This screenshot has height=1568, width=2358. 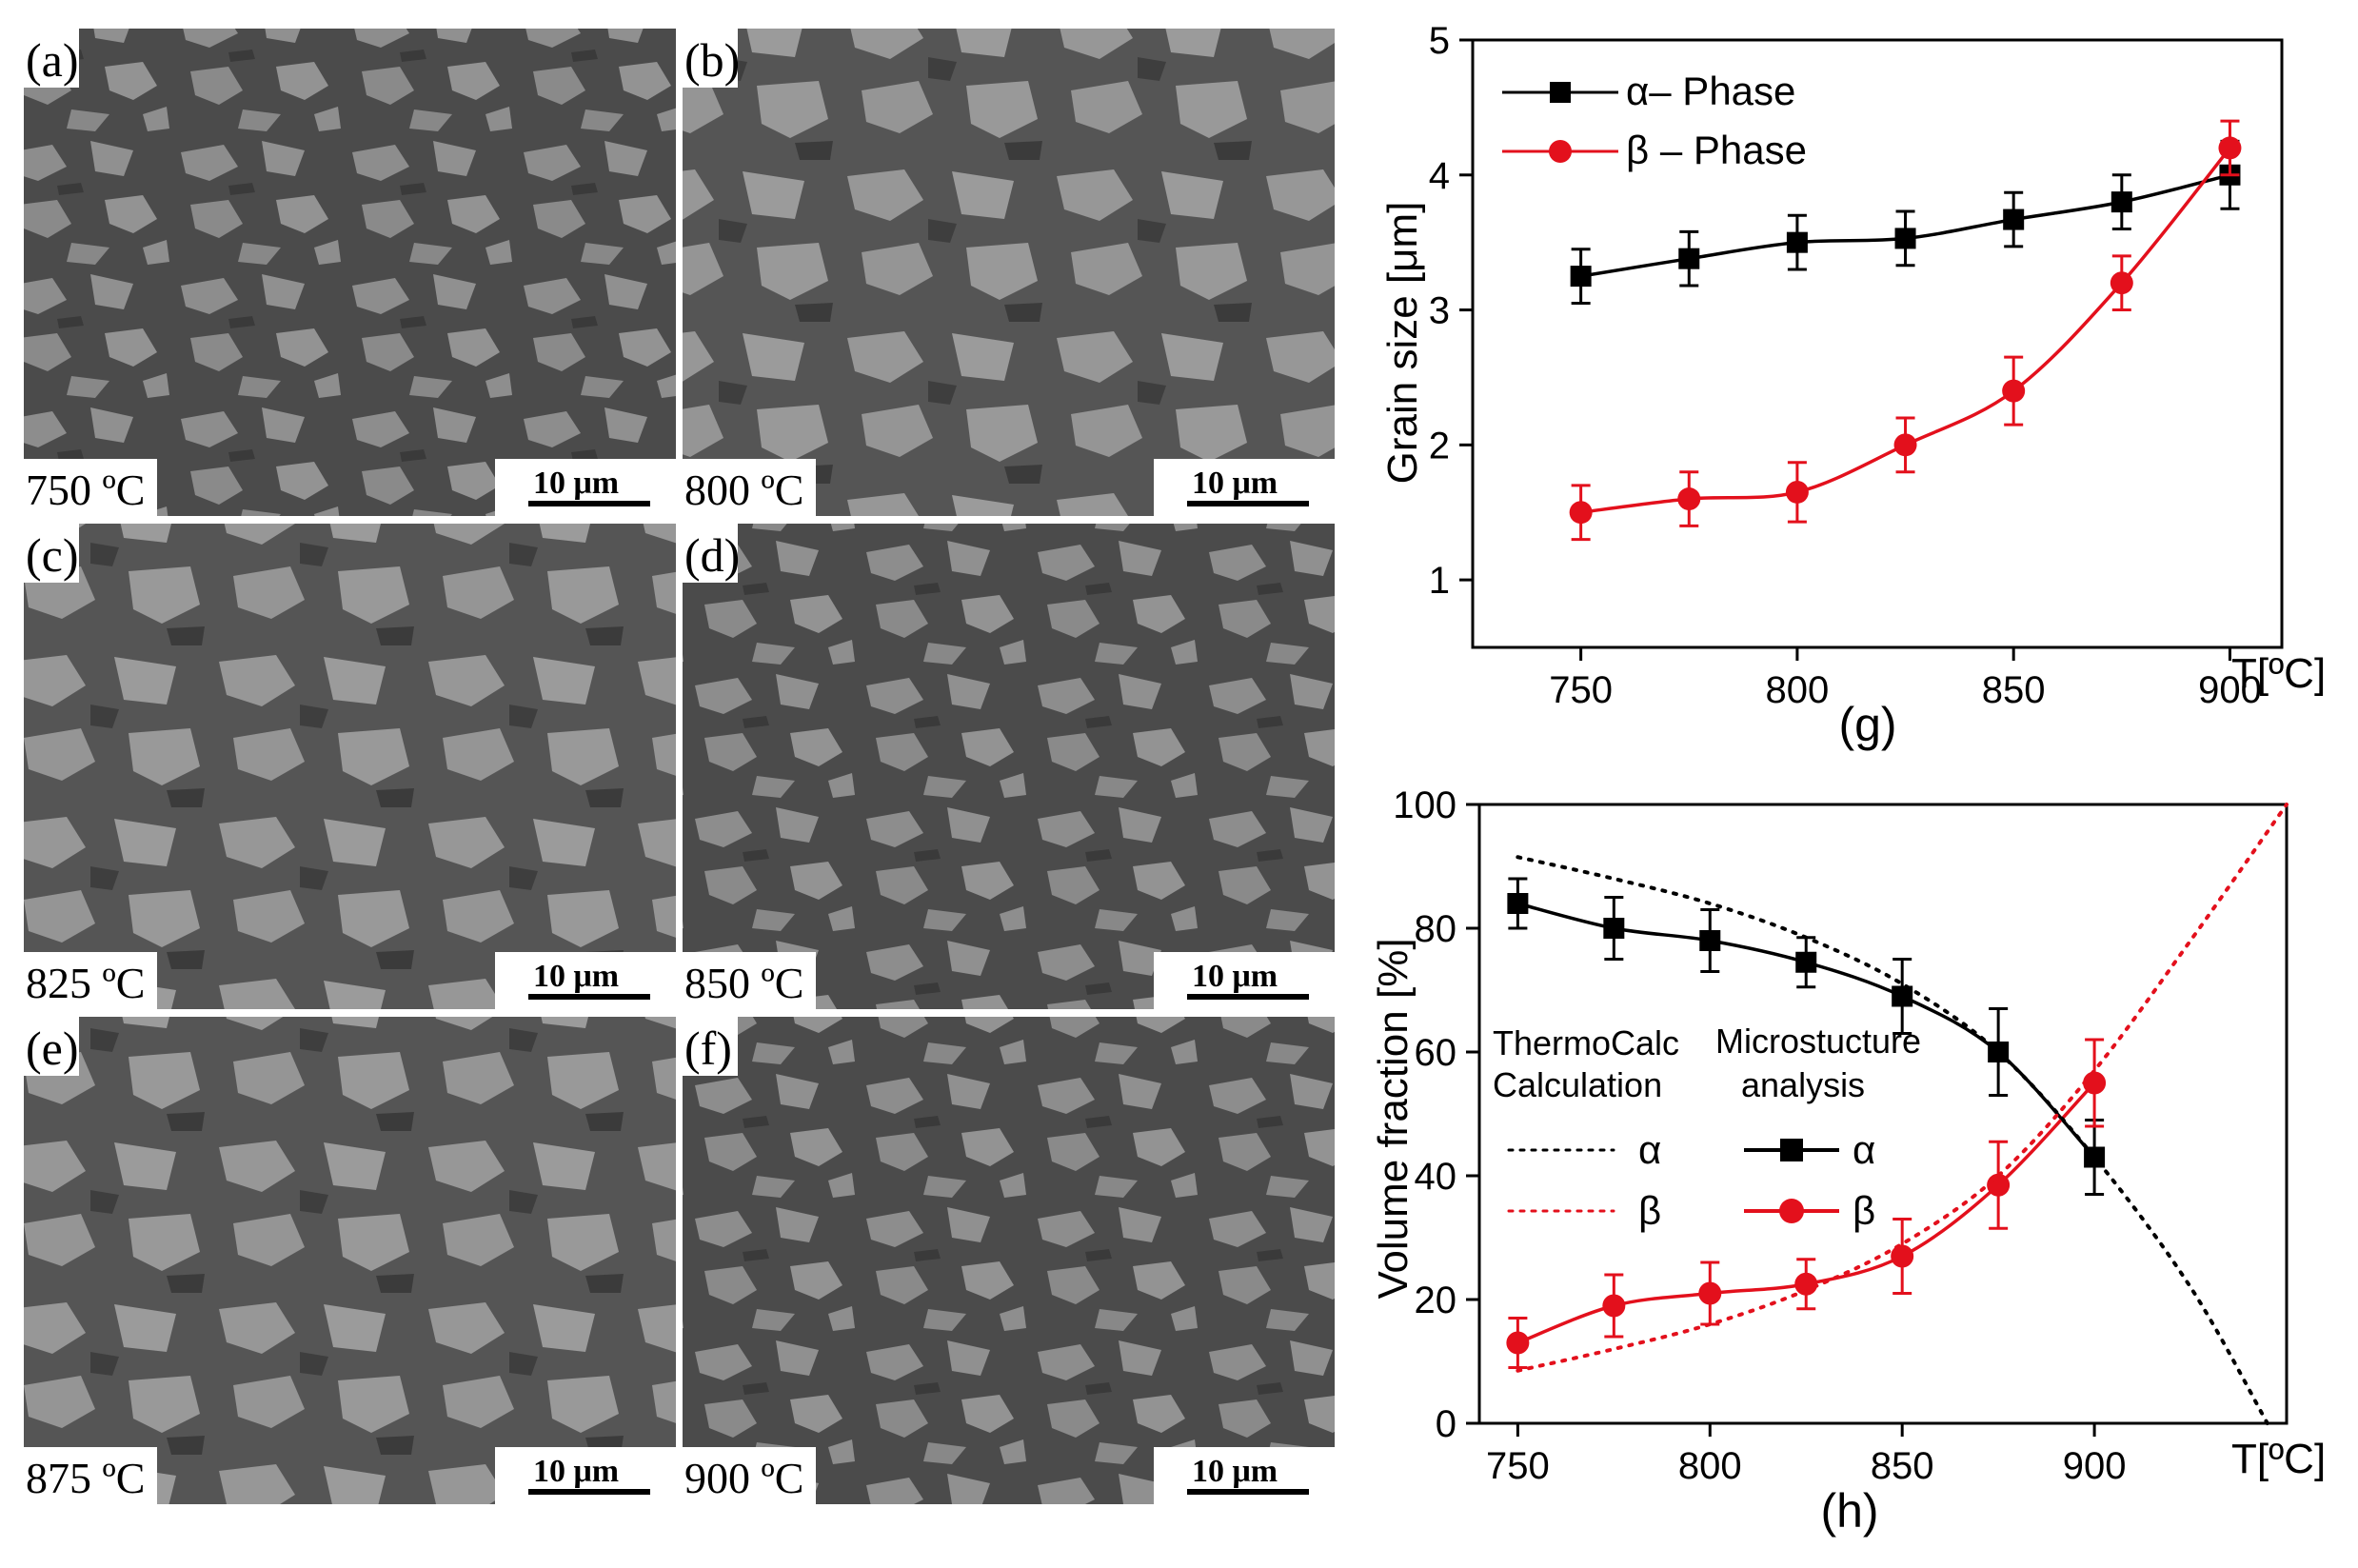 What do you see at coordinates (1393, 1119) in the screenshot?
I see `chart-h-ylabel: Volume fraction [%]` at bounding box center [1393, 1119].